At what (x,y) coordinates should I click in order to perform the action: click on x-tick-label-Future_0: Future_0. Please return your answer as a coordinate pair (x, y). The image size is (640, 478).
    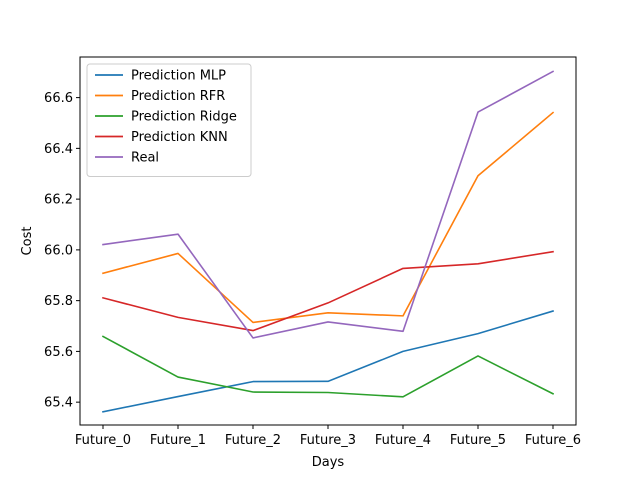
    Looking at the image, I should click on (103, 440).